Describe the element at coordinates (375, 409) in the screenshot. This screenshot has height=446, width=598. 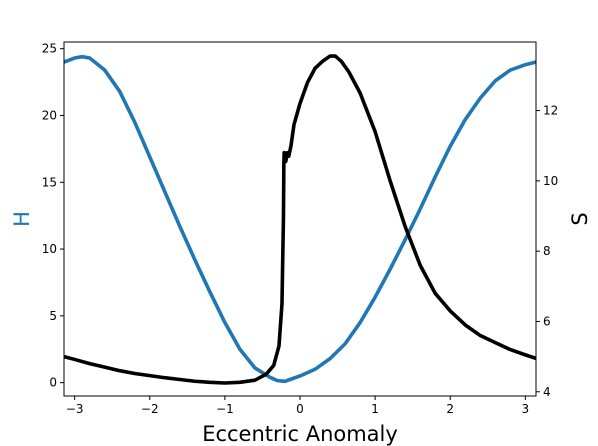
I see `x-tick-label: 1` at that location.